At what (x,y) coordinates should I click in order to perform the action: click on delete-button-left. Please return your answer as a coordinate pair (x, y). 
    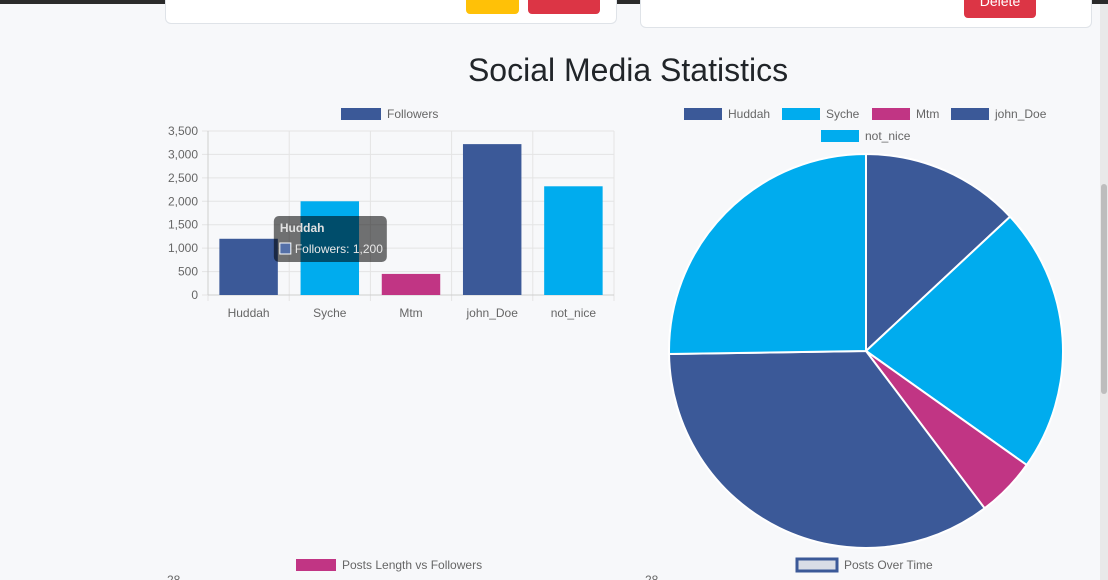
    Looking at the image, I should click on (564, 7).